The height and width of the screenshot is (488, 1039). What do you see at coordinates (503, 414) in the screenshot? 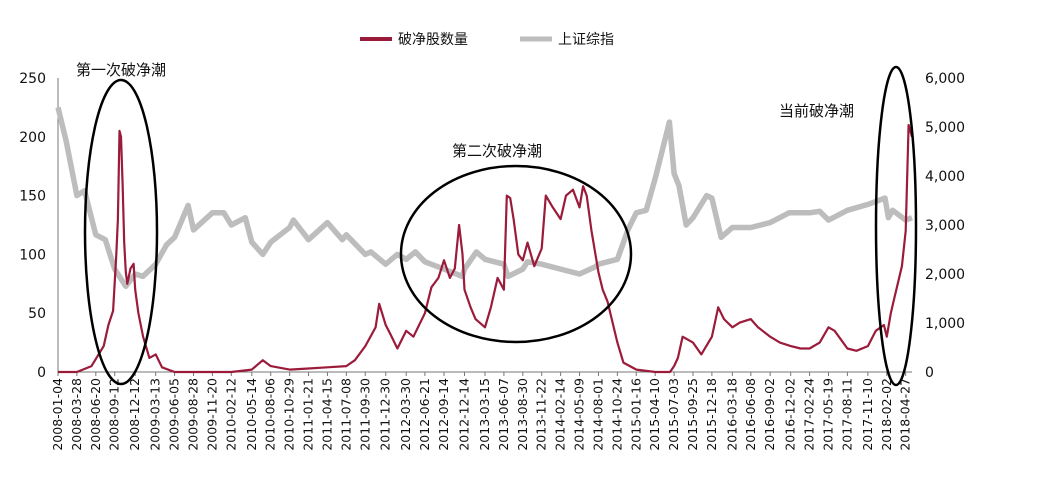
I see `x-axis-tick-label: 2013-06-07` at bounding box center [503, 414].